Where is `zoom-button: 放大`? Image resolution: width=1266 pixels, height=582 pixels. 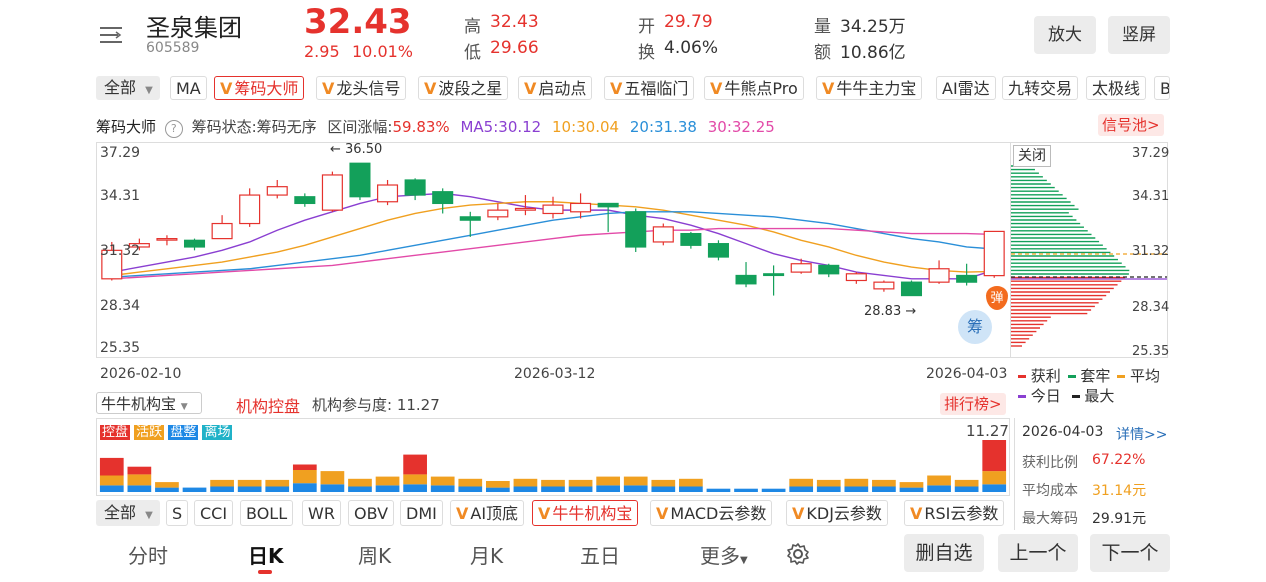
zoom-button: 放大 is located at coordinates (1065, 35).